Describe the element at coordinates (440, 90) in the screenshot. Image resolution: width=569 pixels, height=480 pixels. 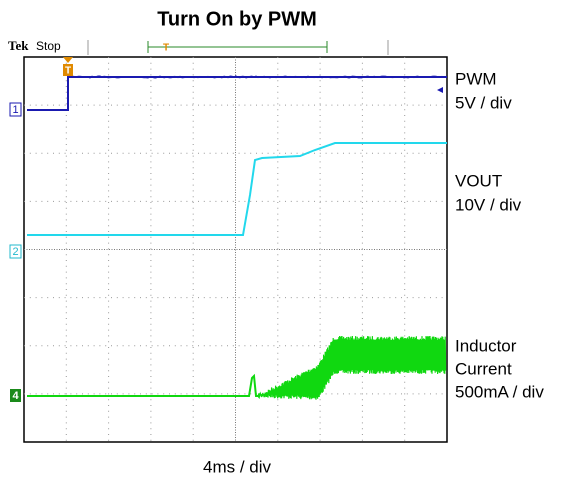
I see `level-arrow` at that location.